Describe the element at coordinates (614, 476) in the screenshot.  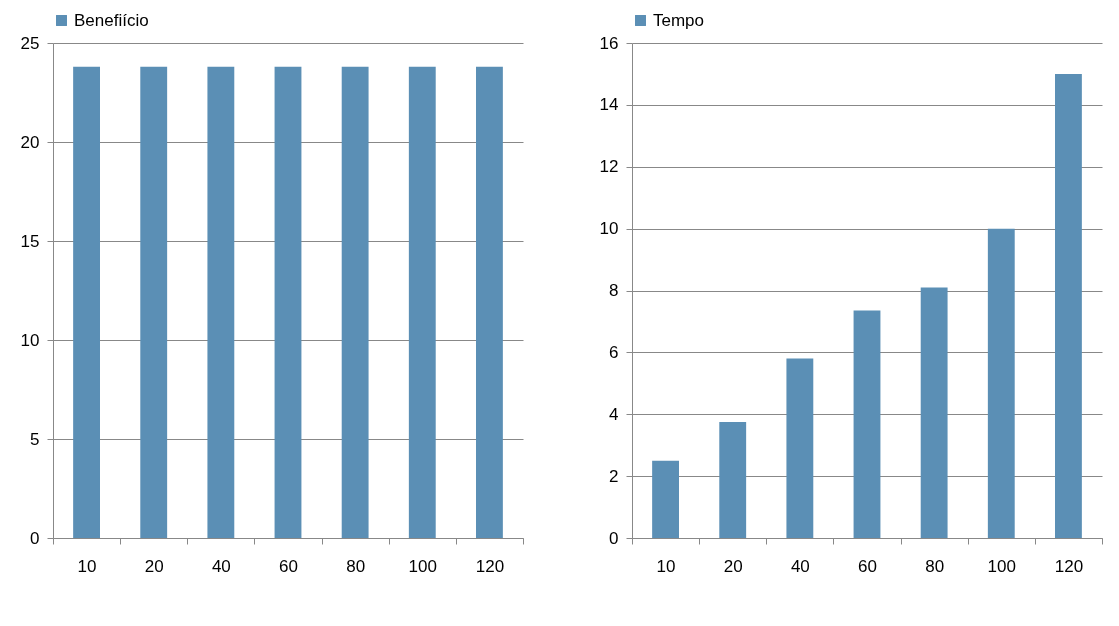
I see `y-tick-label: 2` at that location.